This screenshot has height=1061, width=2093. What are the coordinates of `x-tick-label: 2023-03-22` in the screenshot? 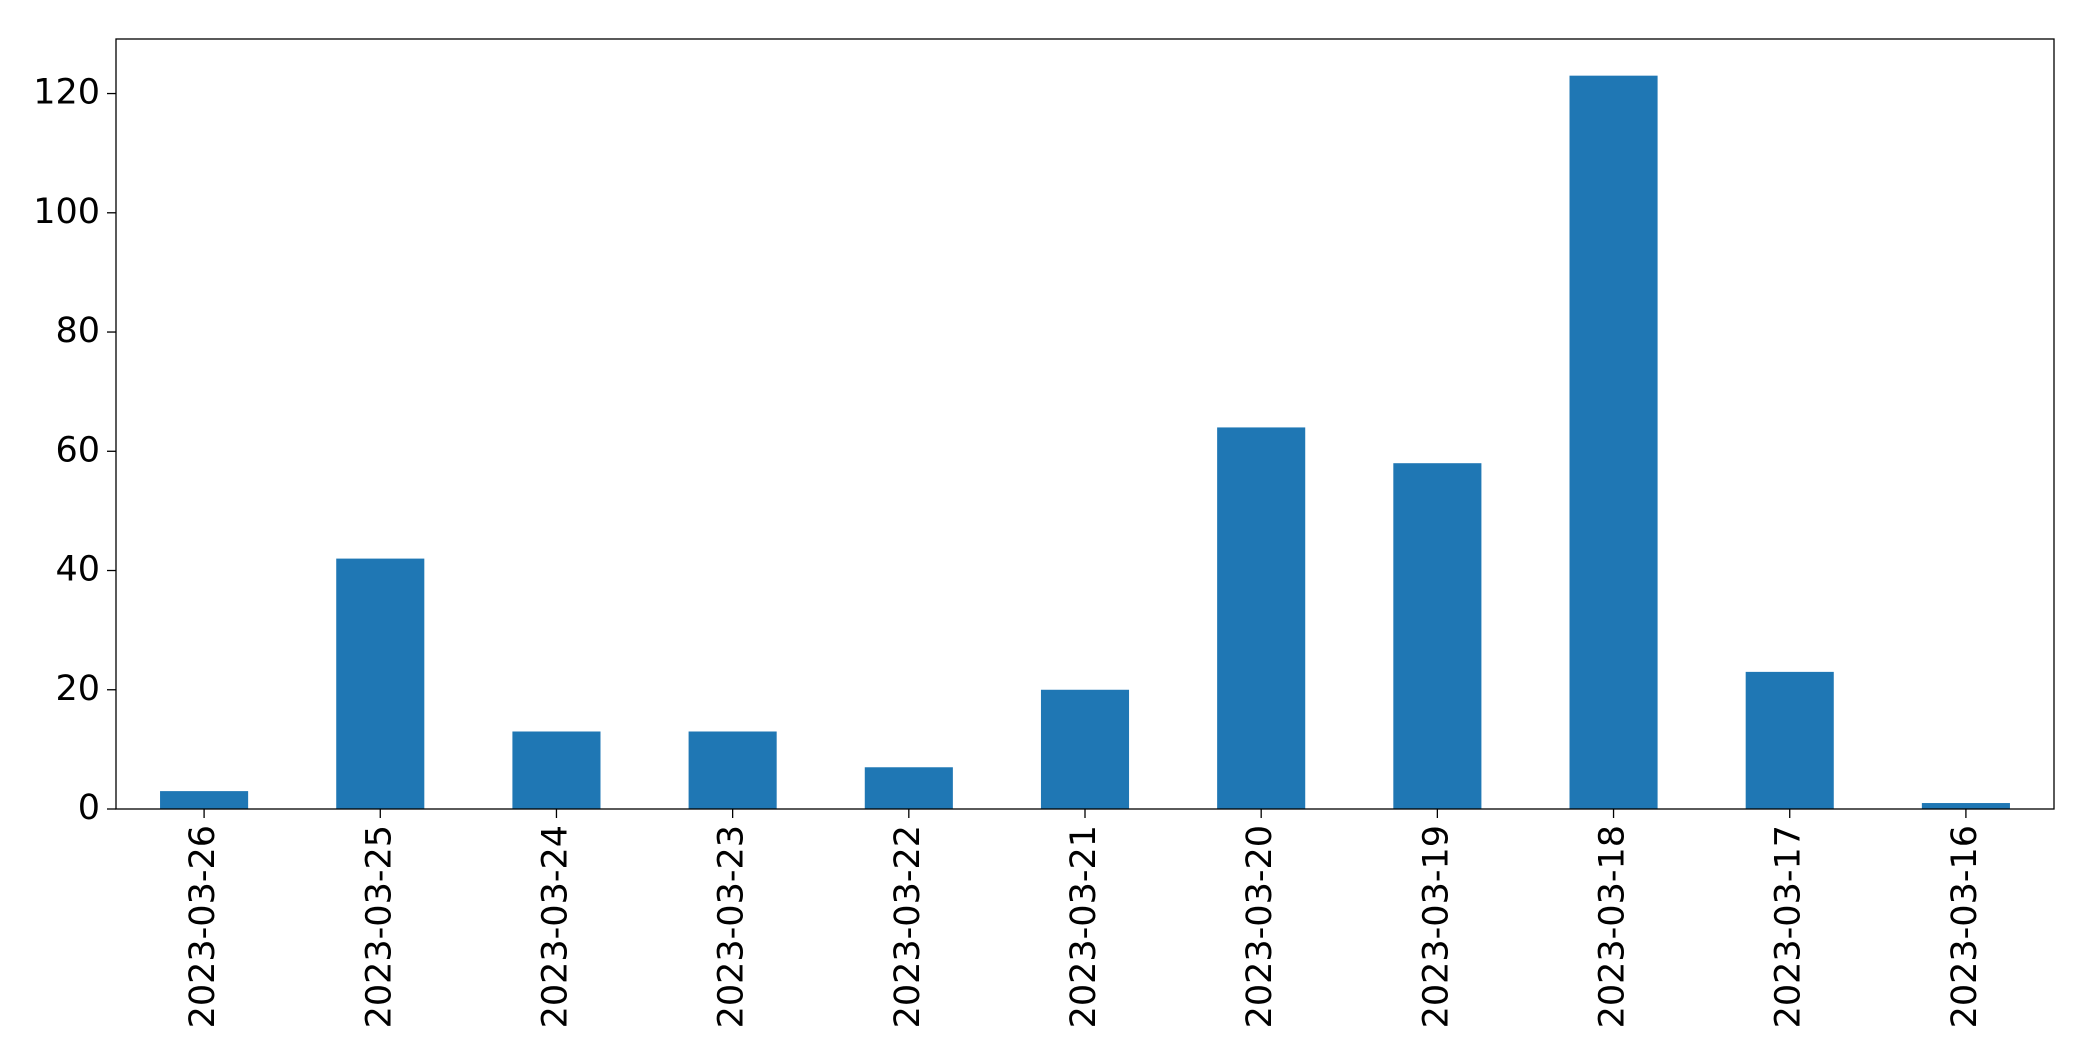 It's located at (908, 926).